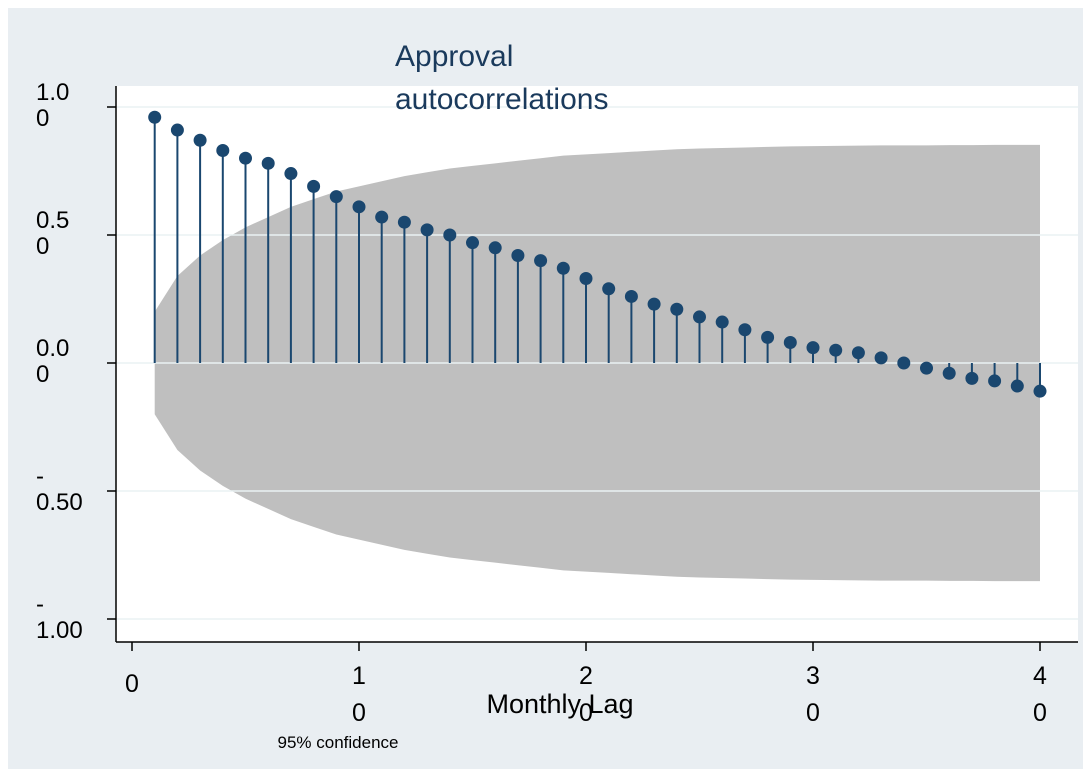 The width and height of the screenshot is (1091, 777). Describe the element at coordinates (501, 99) in the screenshot. I see `chart-title-line-2: autocorrelations` at that location.